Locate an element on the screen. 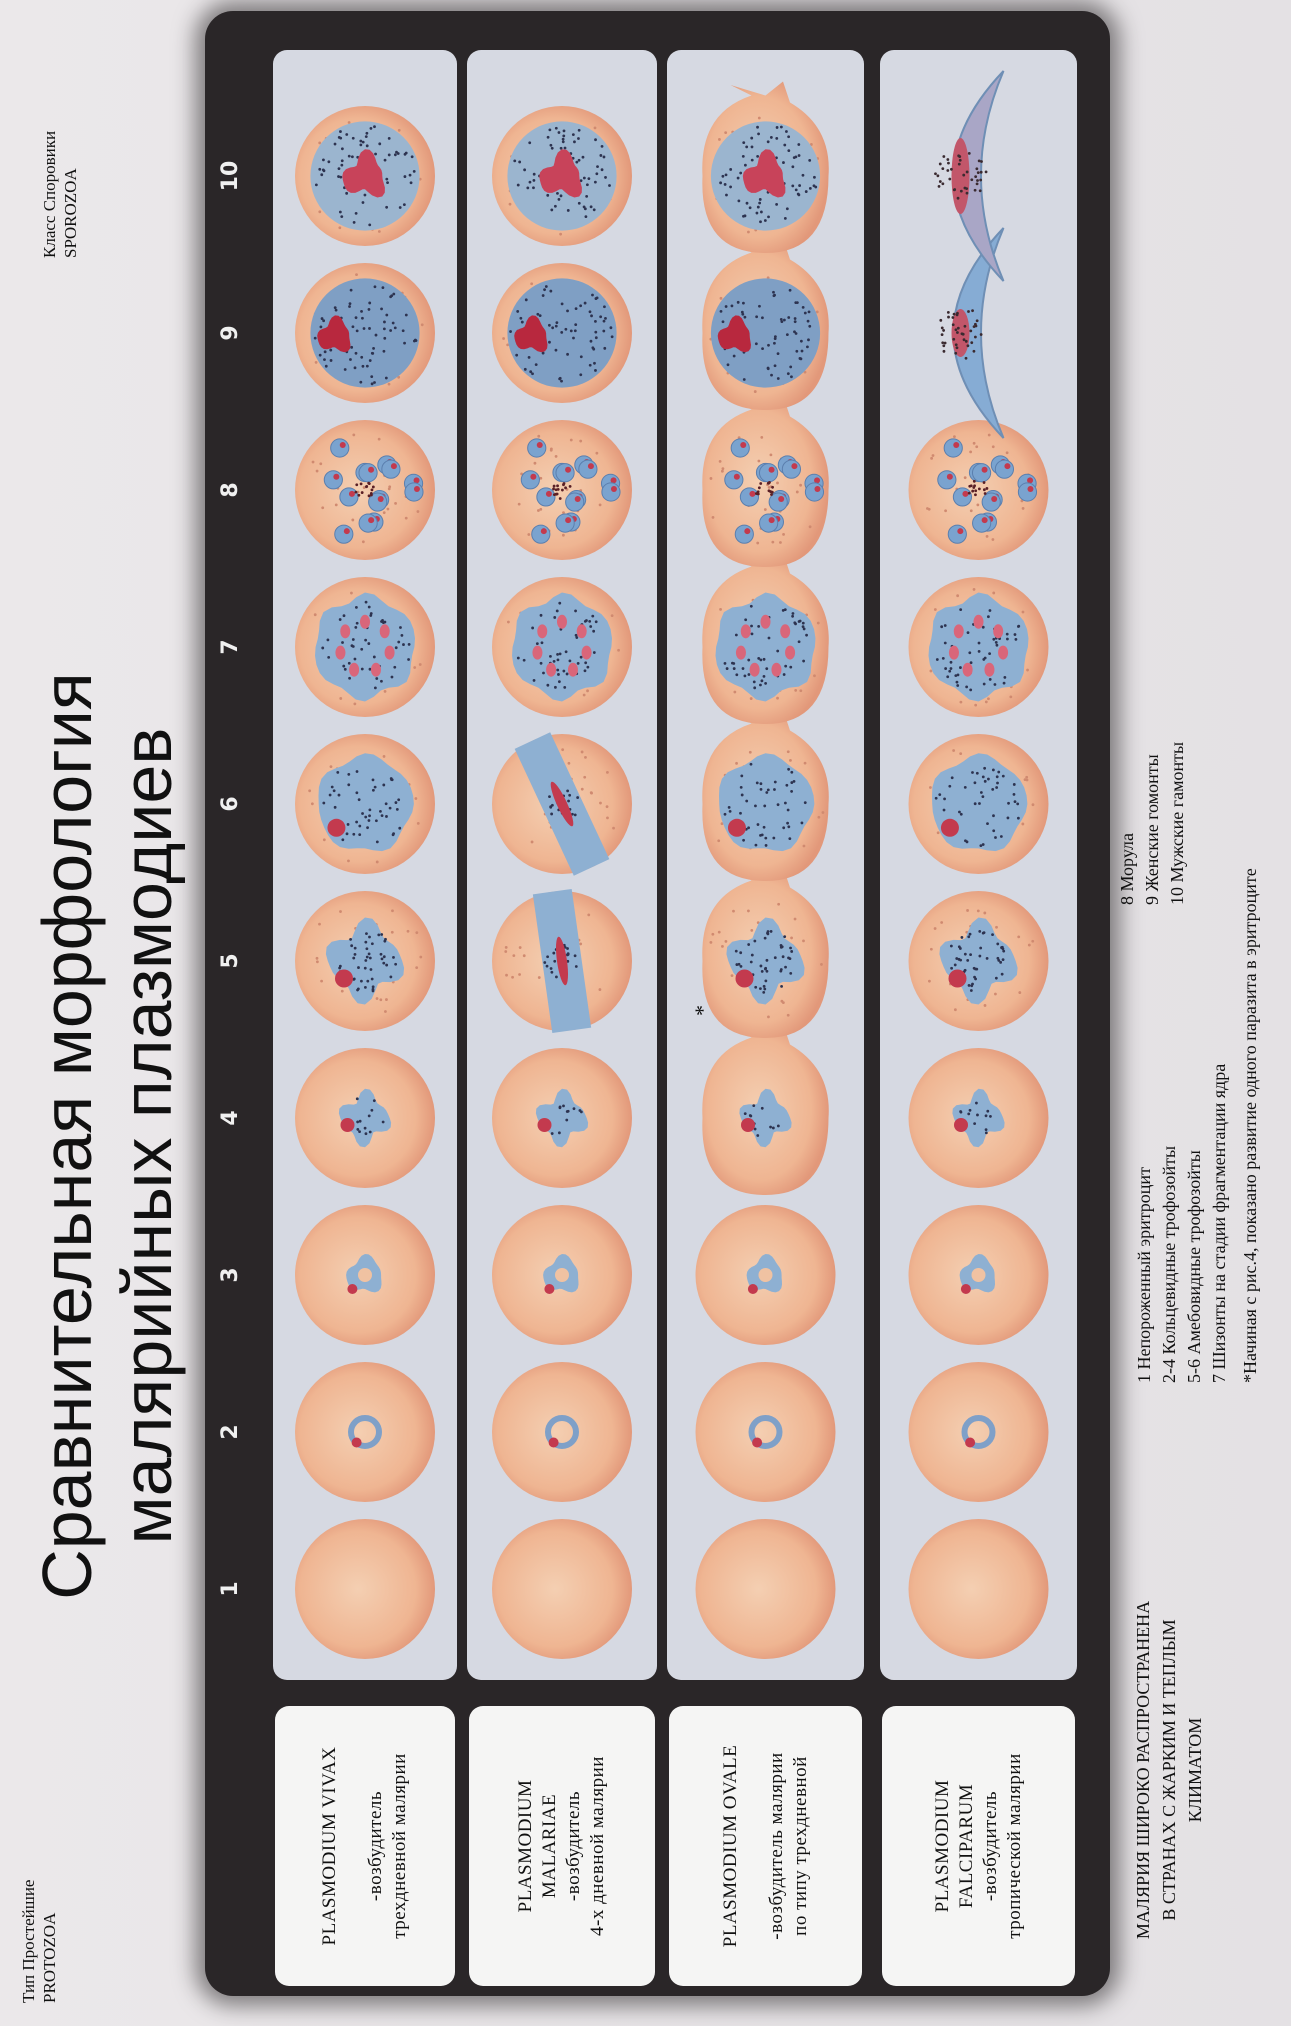 The image size is (1291, 2026). erythrocyte is located at coordinates (978, 490).